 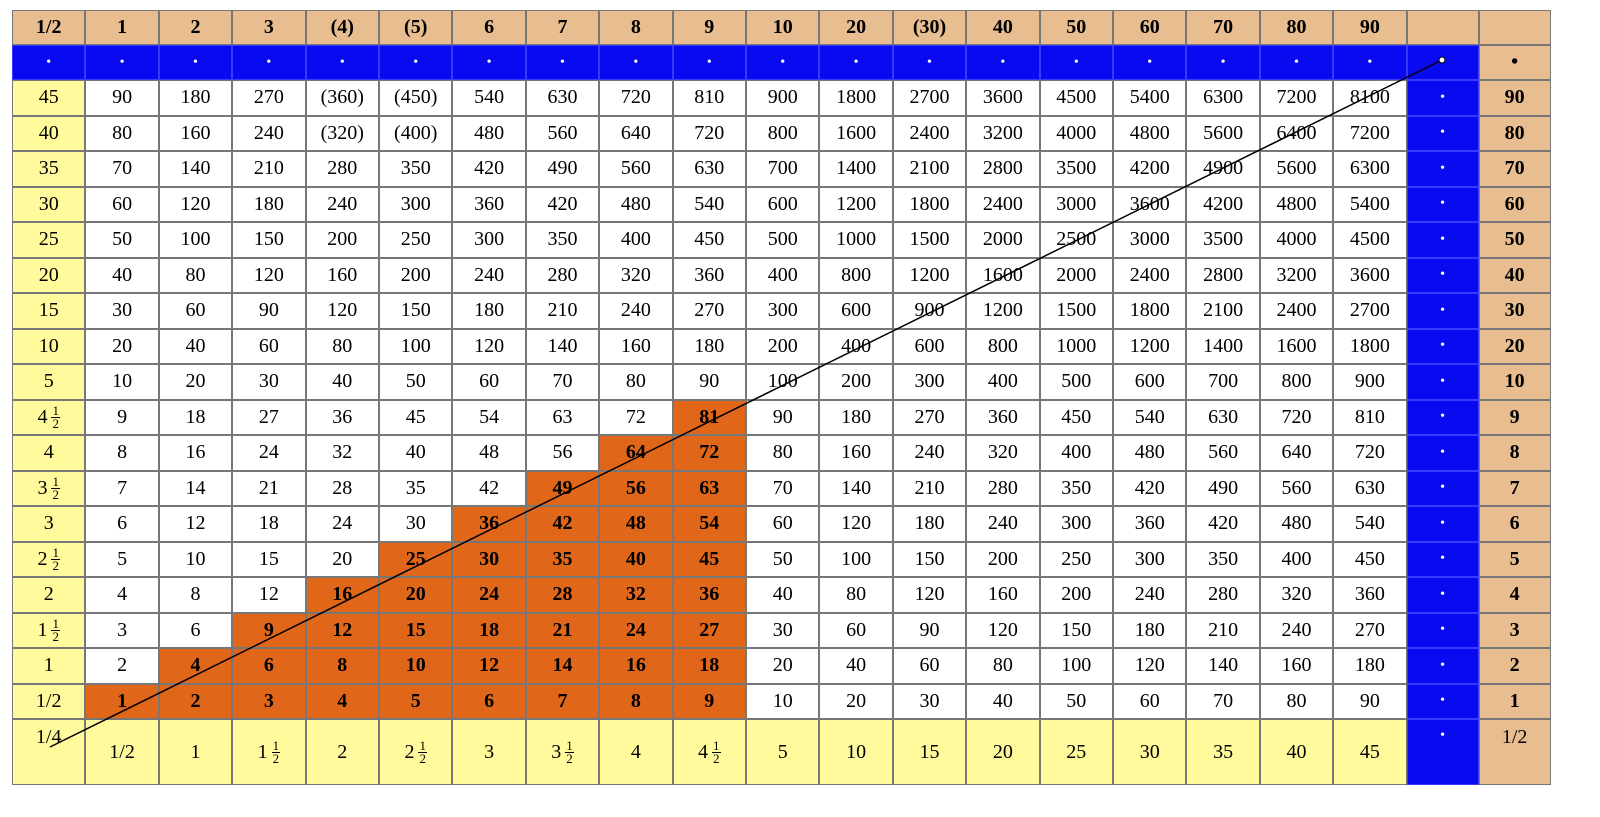 I want to click on product-cell: 12, so click(x=195, y=524).